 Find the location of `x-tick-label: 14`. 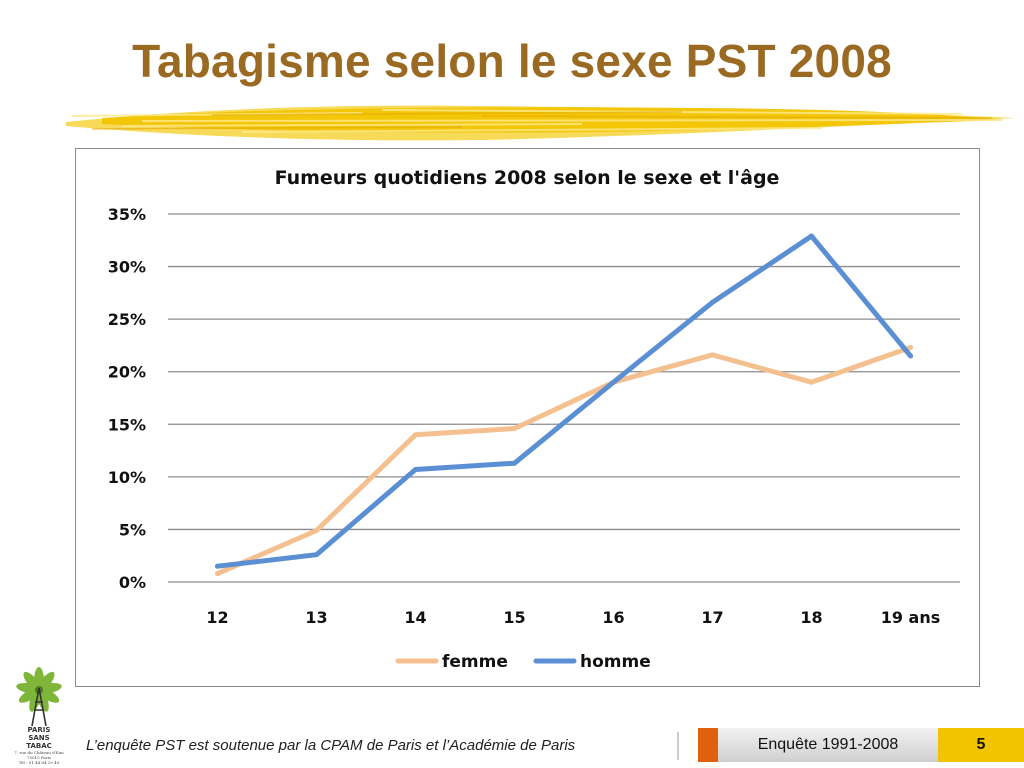

x-tick-label: 14 is located at coordinates (415, 617).